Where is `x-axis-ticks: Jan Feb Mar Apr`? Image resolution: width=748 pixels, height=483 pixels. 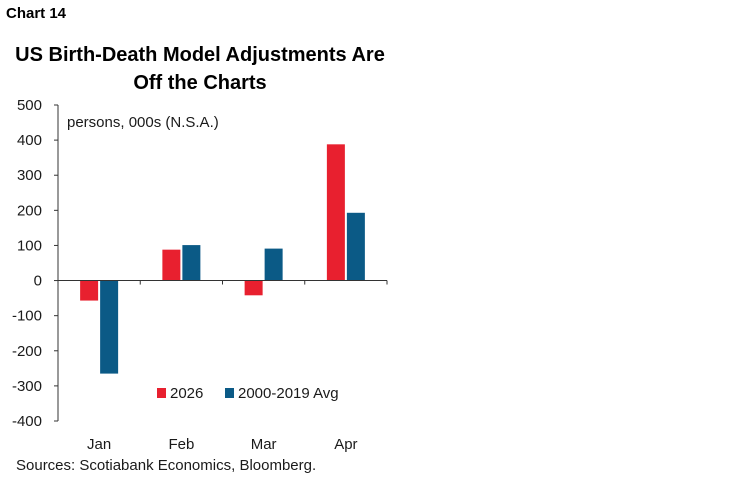 x-axis-ticks: Jan Feb Mar Apr is located at coordinates (237, 366).